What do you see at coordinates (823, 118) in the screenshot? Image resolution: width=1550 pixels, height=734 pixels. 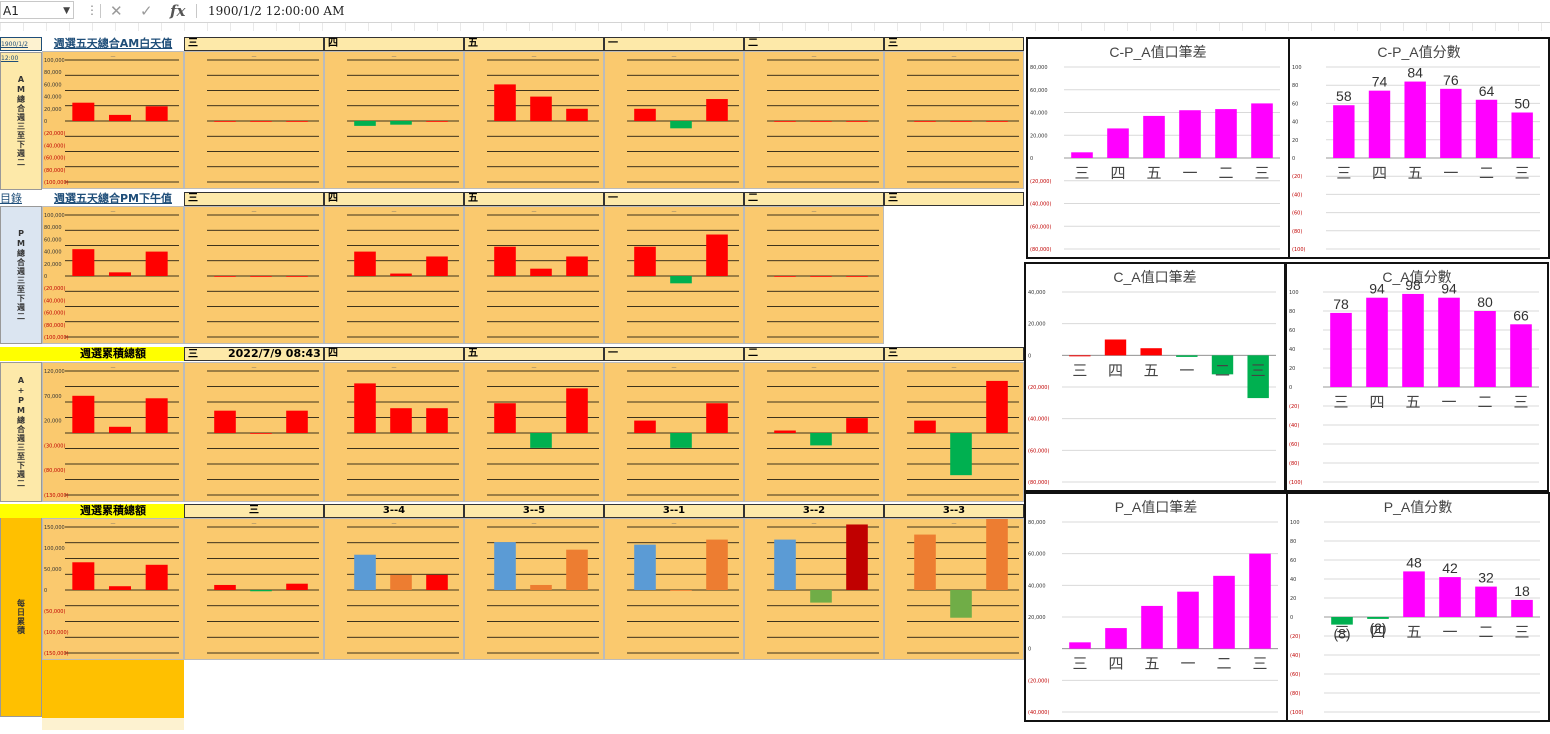 I see `mini-am-4-svg: —` at bounding box center [823, 118].